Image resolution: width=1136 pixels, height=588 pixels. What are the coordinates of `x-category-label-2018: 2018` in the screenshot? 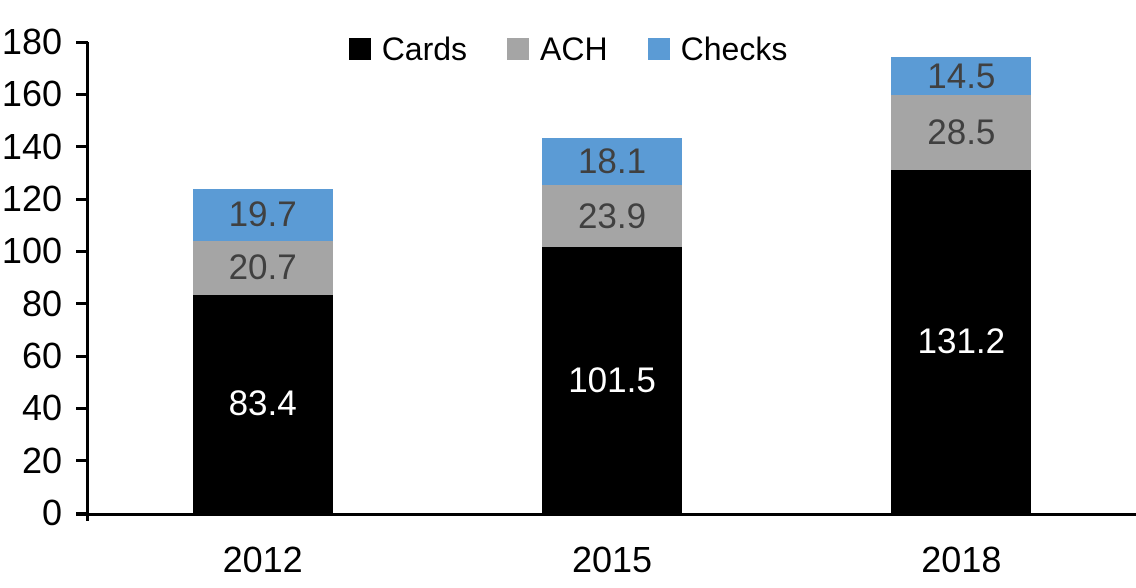 It's located at (961, 559).